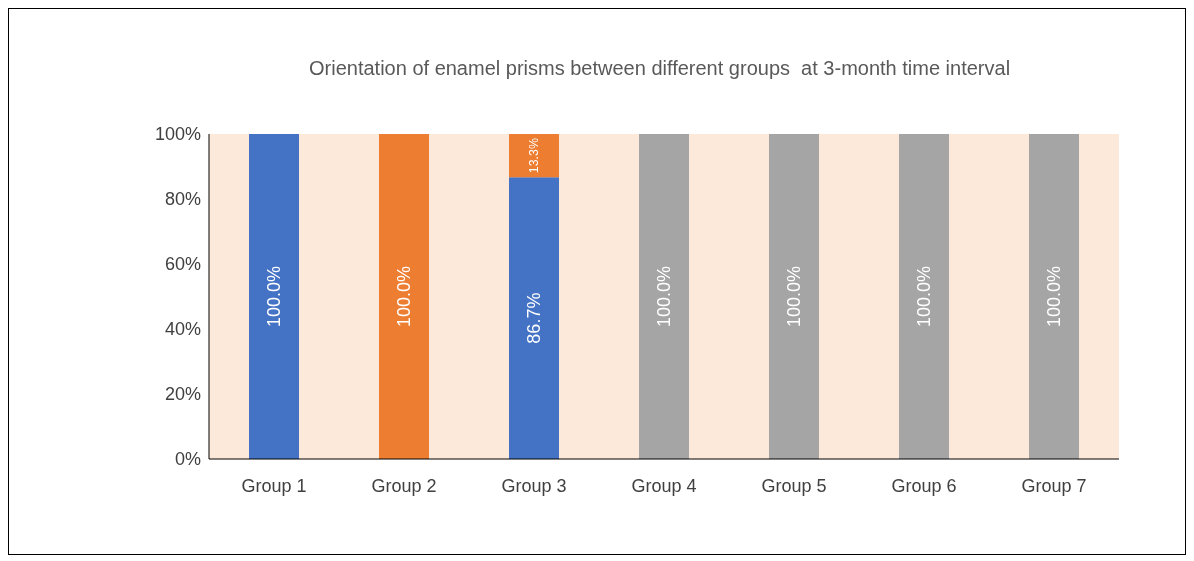 The width and height of the screenshot is (1194, 561). I want to click on x-tick-label: Group 5, so click(794, 485).